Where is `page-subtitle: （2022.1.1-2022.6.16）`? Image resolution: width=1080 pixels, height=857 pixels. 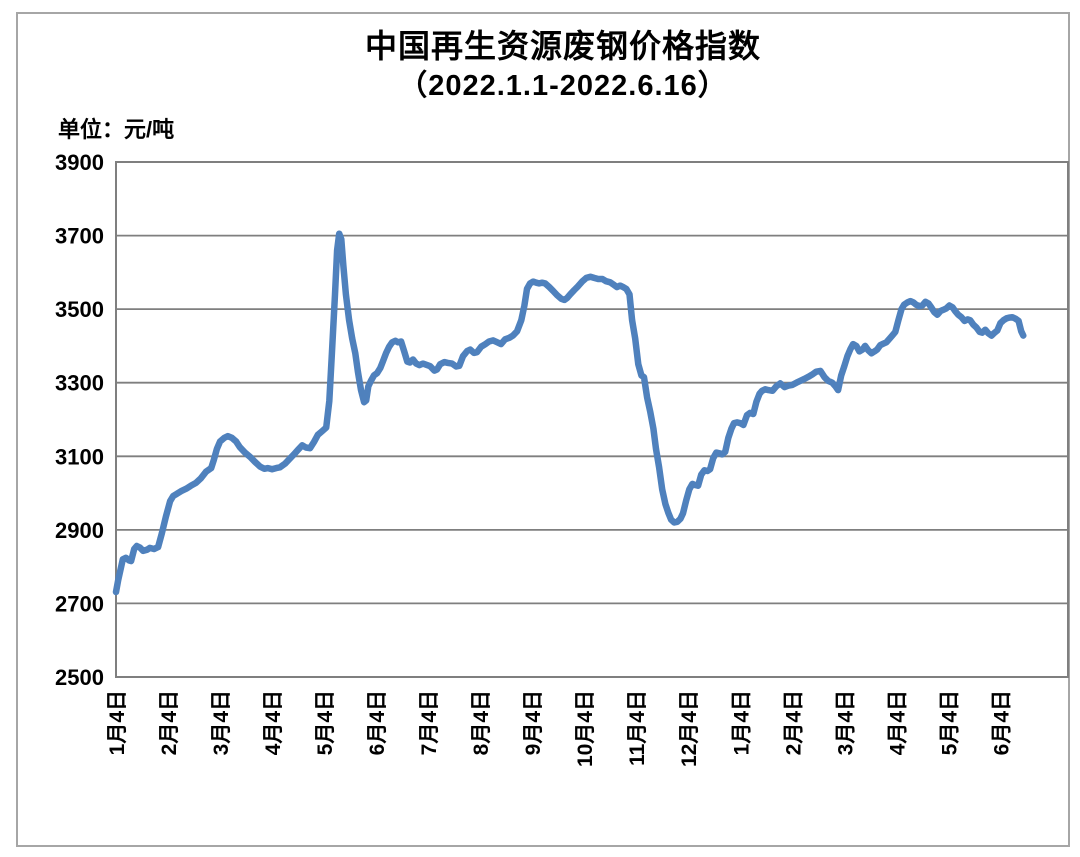 page-subtitle: （2022.1.1-2022.6.16） is located at coordinates (563, 85).